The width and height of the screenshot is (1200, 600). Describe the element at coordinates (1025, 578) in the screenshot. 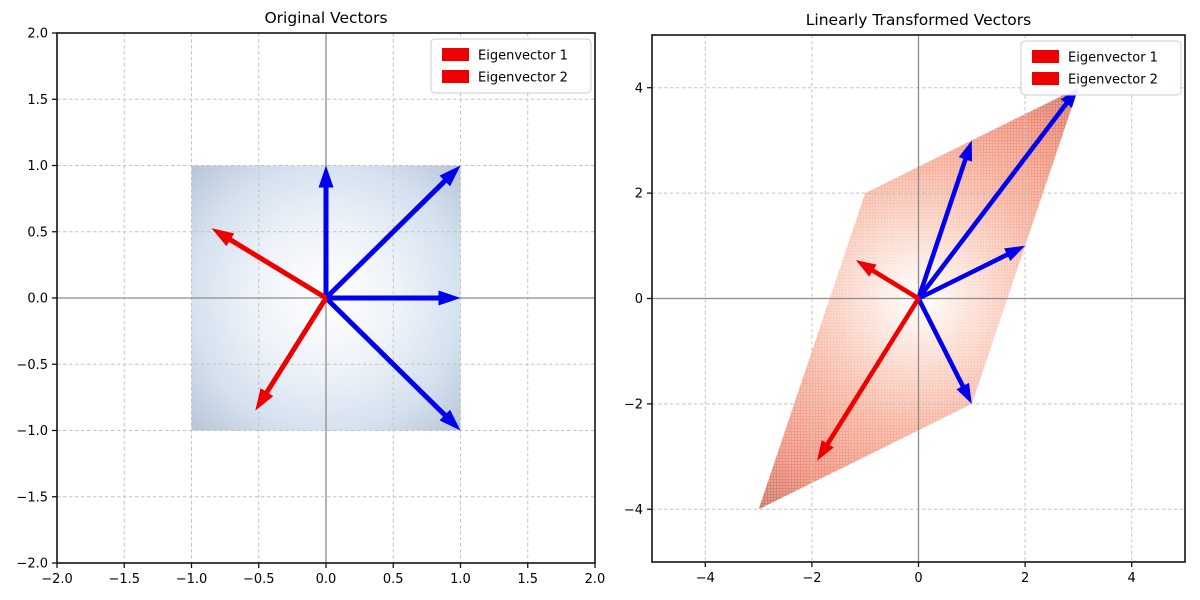

I see `x-tick-label: 2` at that location.